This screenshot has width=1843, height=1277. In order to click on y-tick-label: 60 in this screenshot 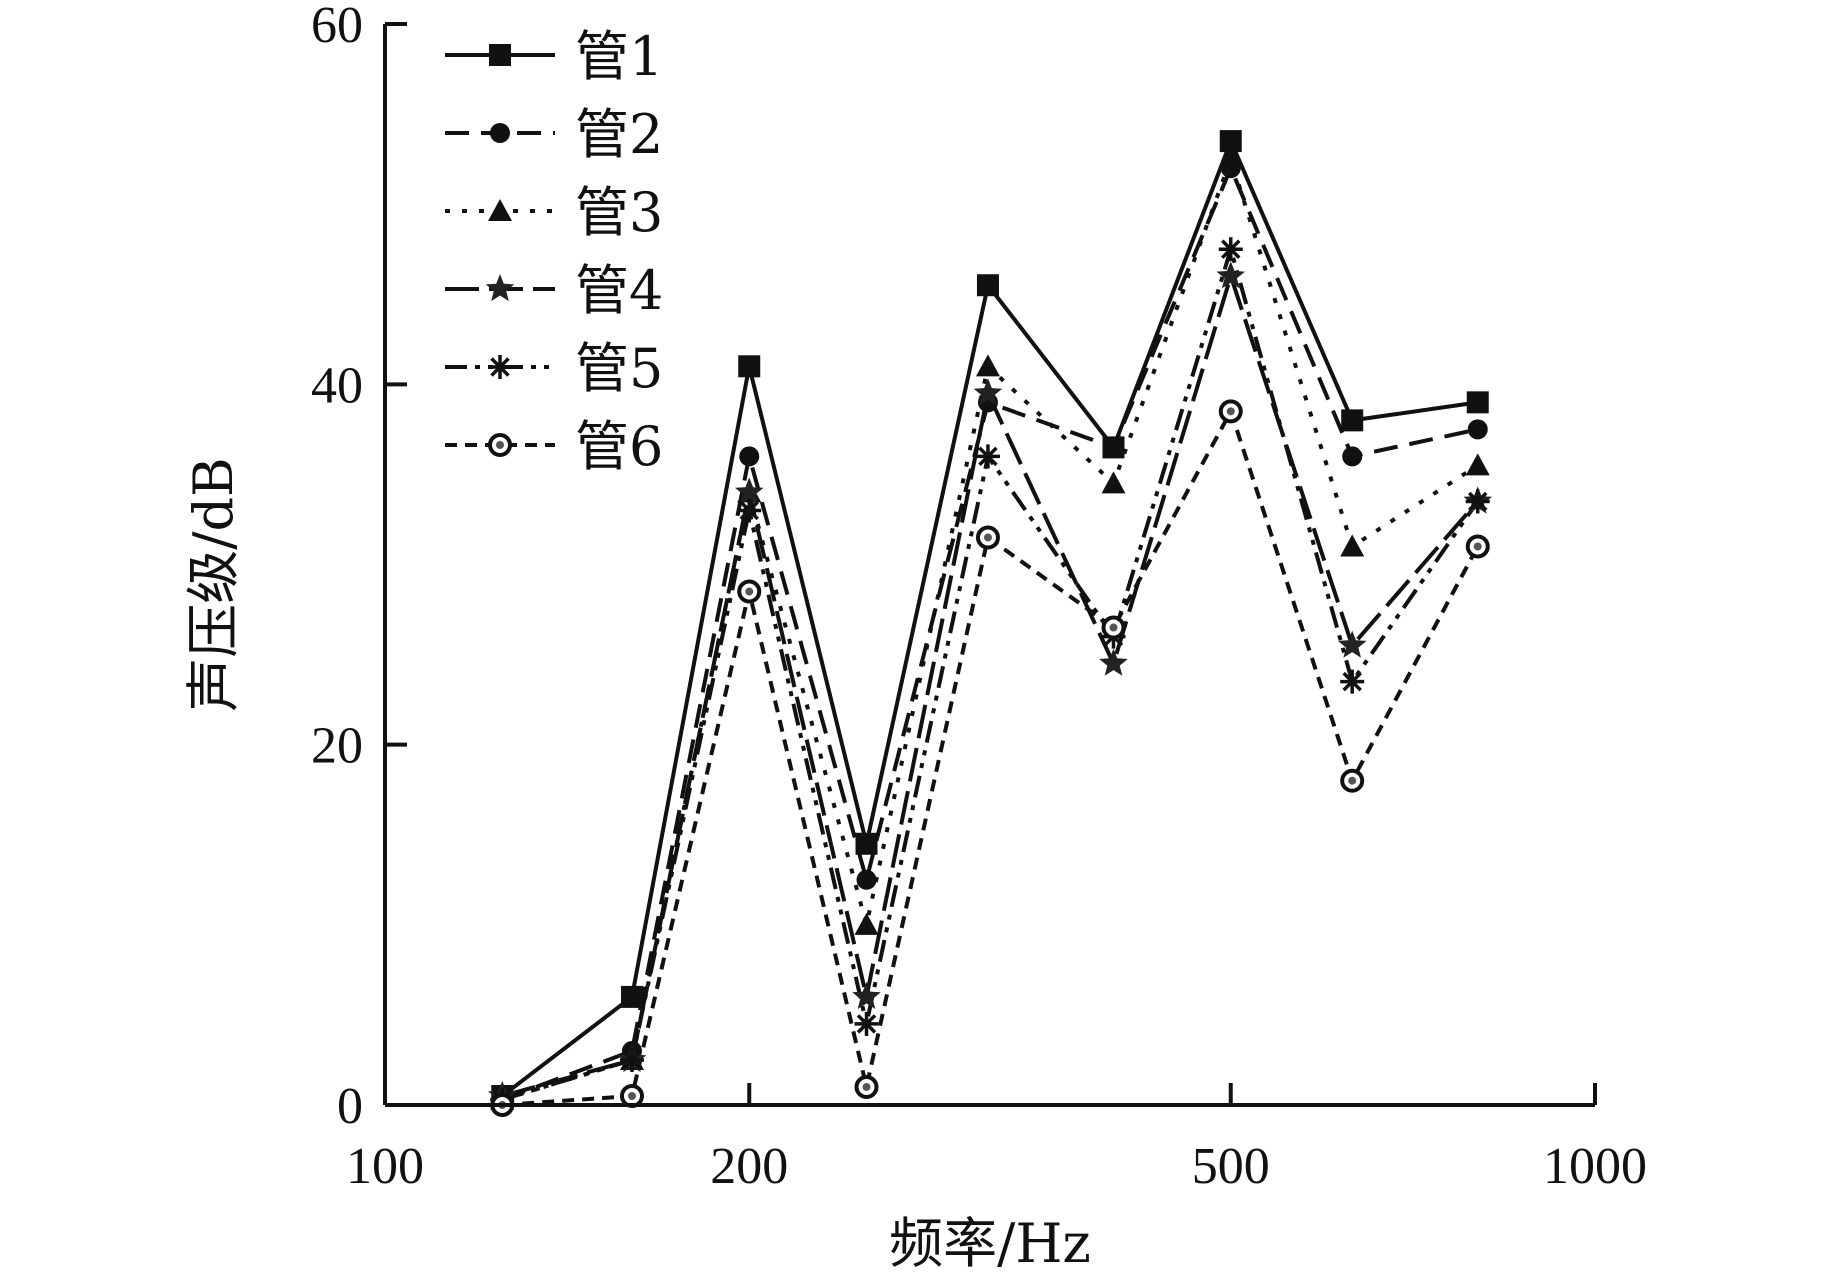, I will do `click(337, 27)`.